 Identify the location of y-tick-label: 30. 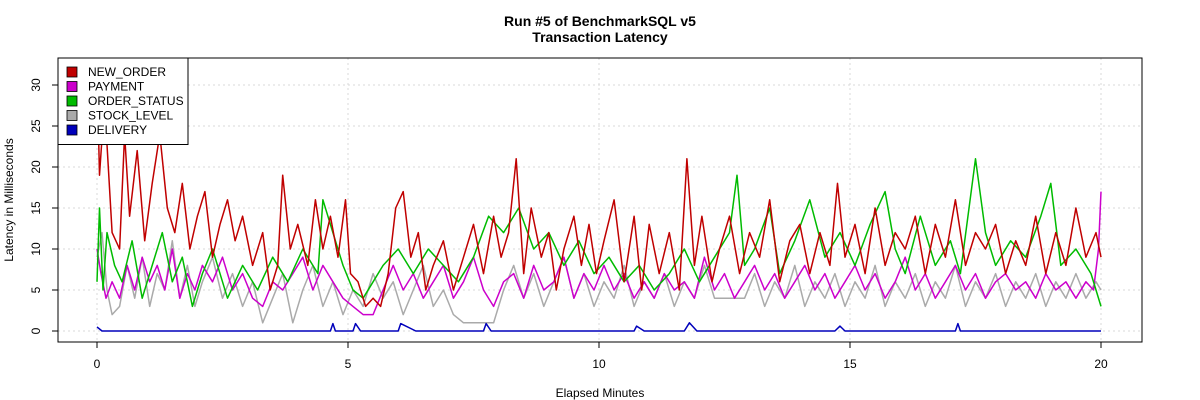
(36, 85).